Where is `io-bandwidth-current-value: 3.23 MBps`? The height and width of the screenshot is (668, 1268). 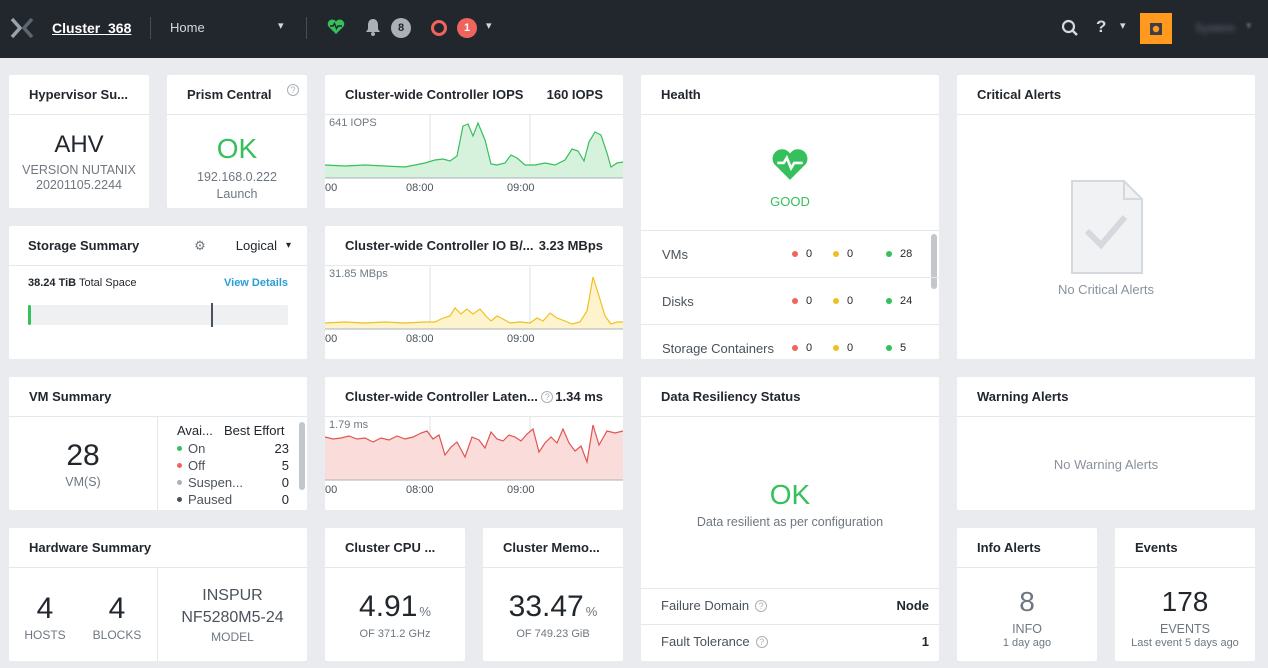
io-bandwidth-current-value: 3.23 MBps is located at coordinates (570, 245).